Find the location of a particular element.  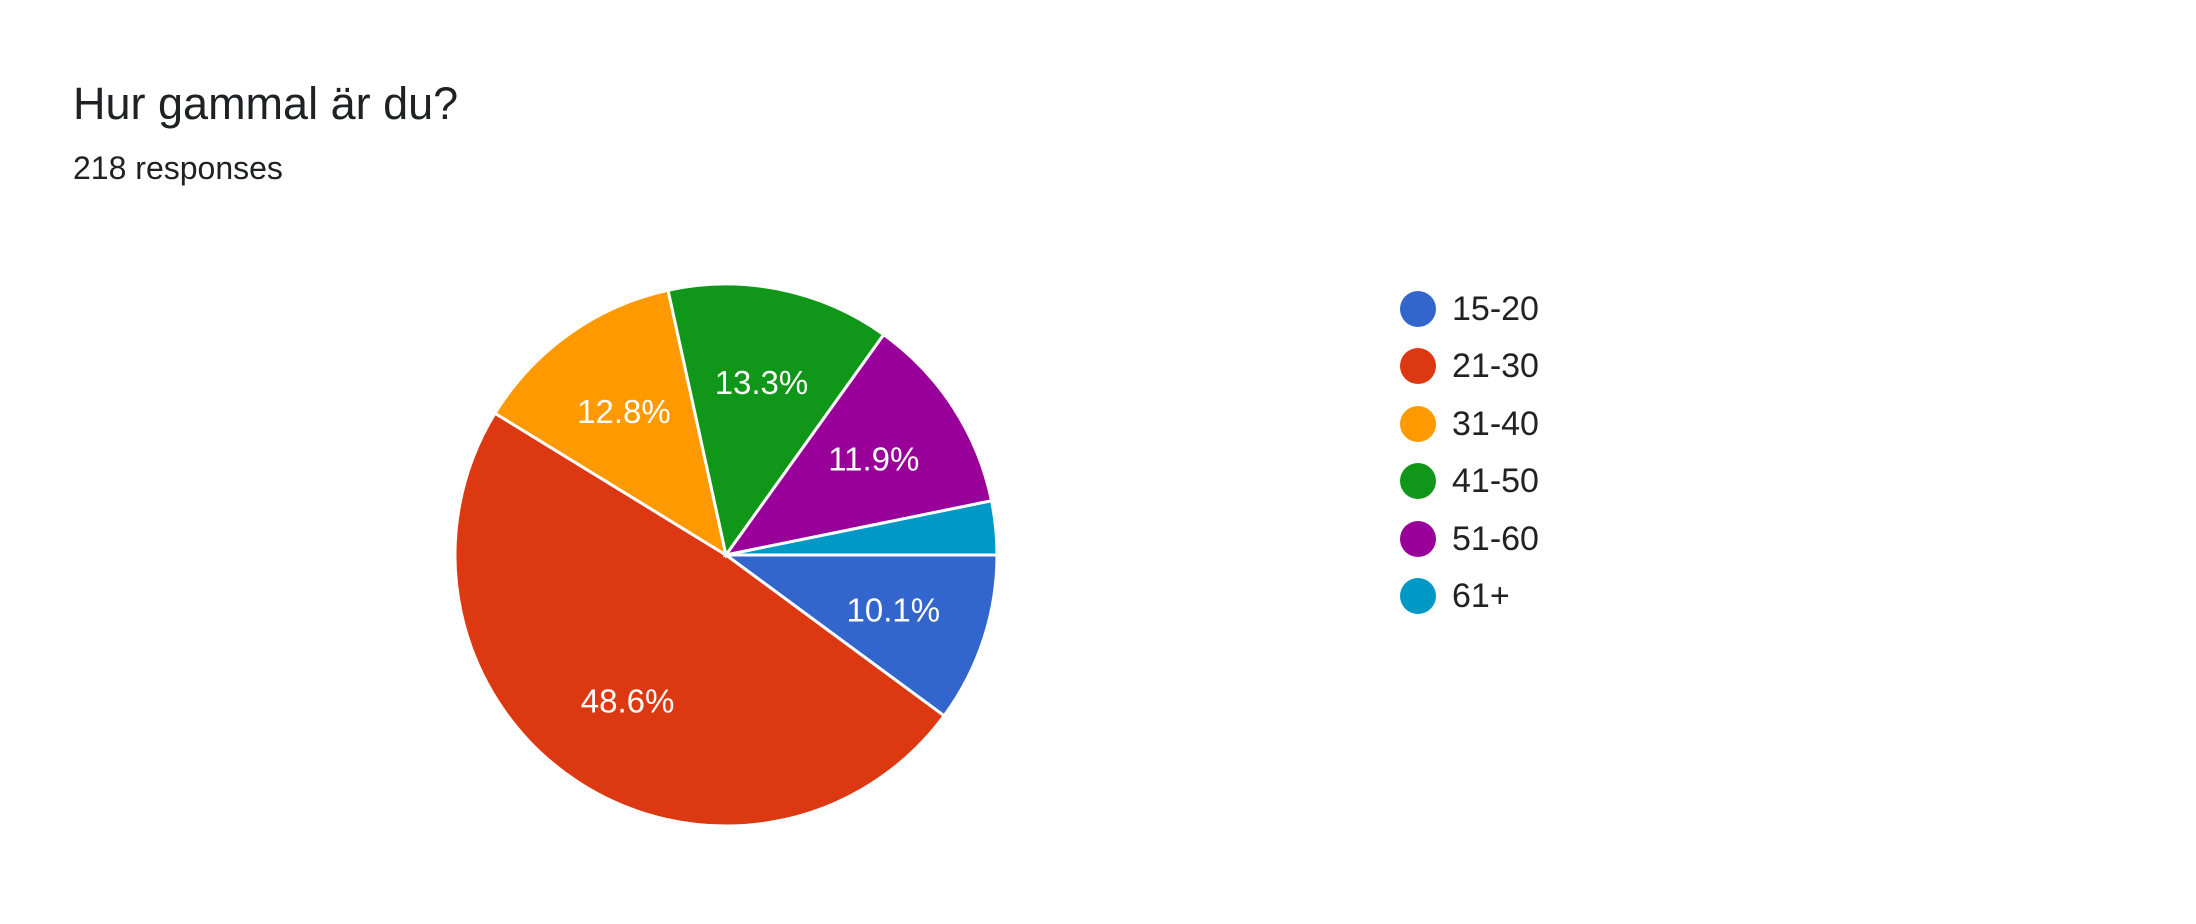

data-label-51-60: 11.9% is located at coordinates (873, 459).